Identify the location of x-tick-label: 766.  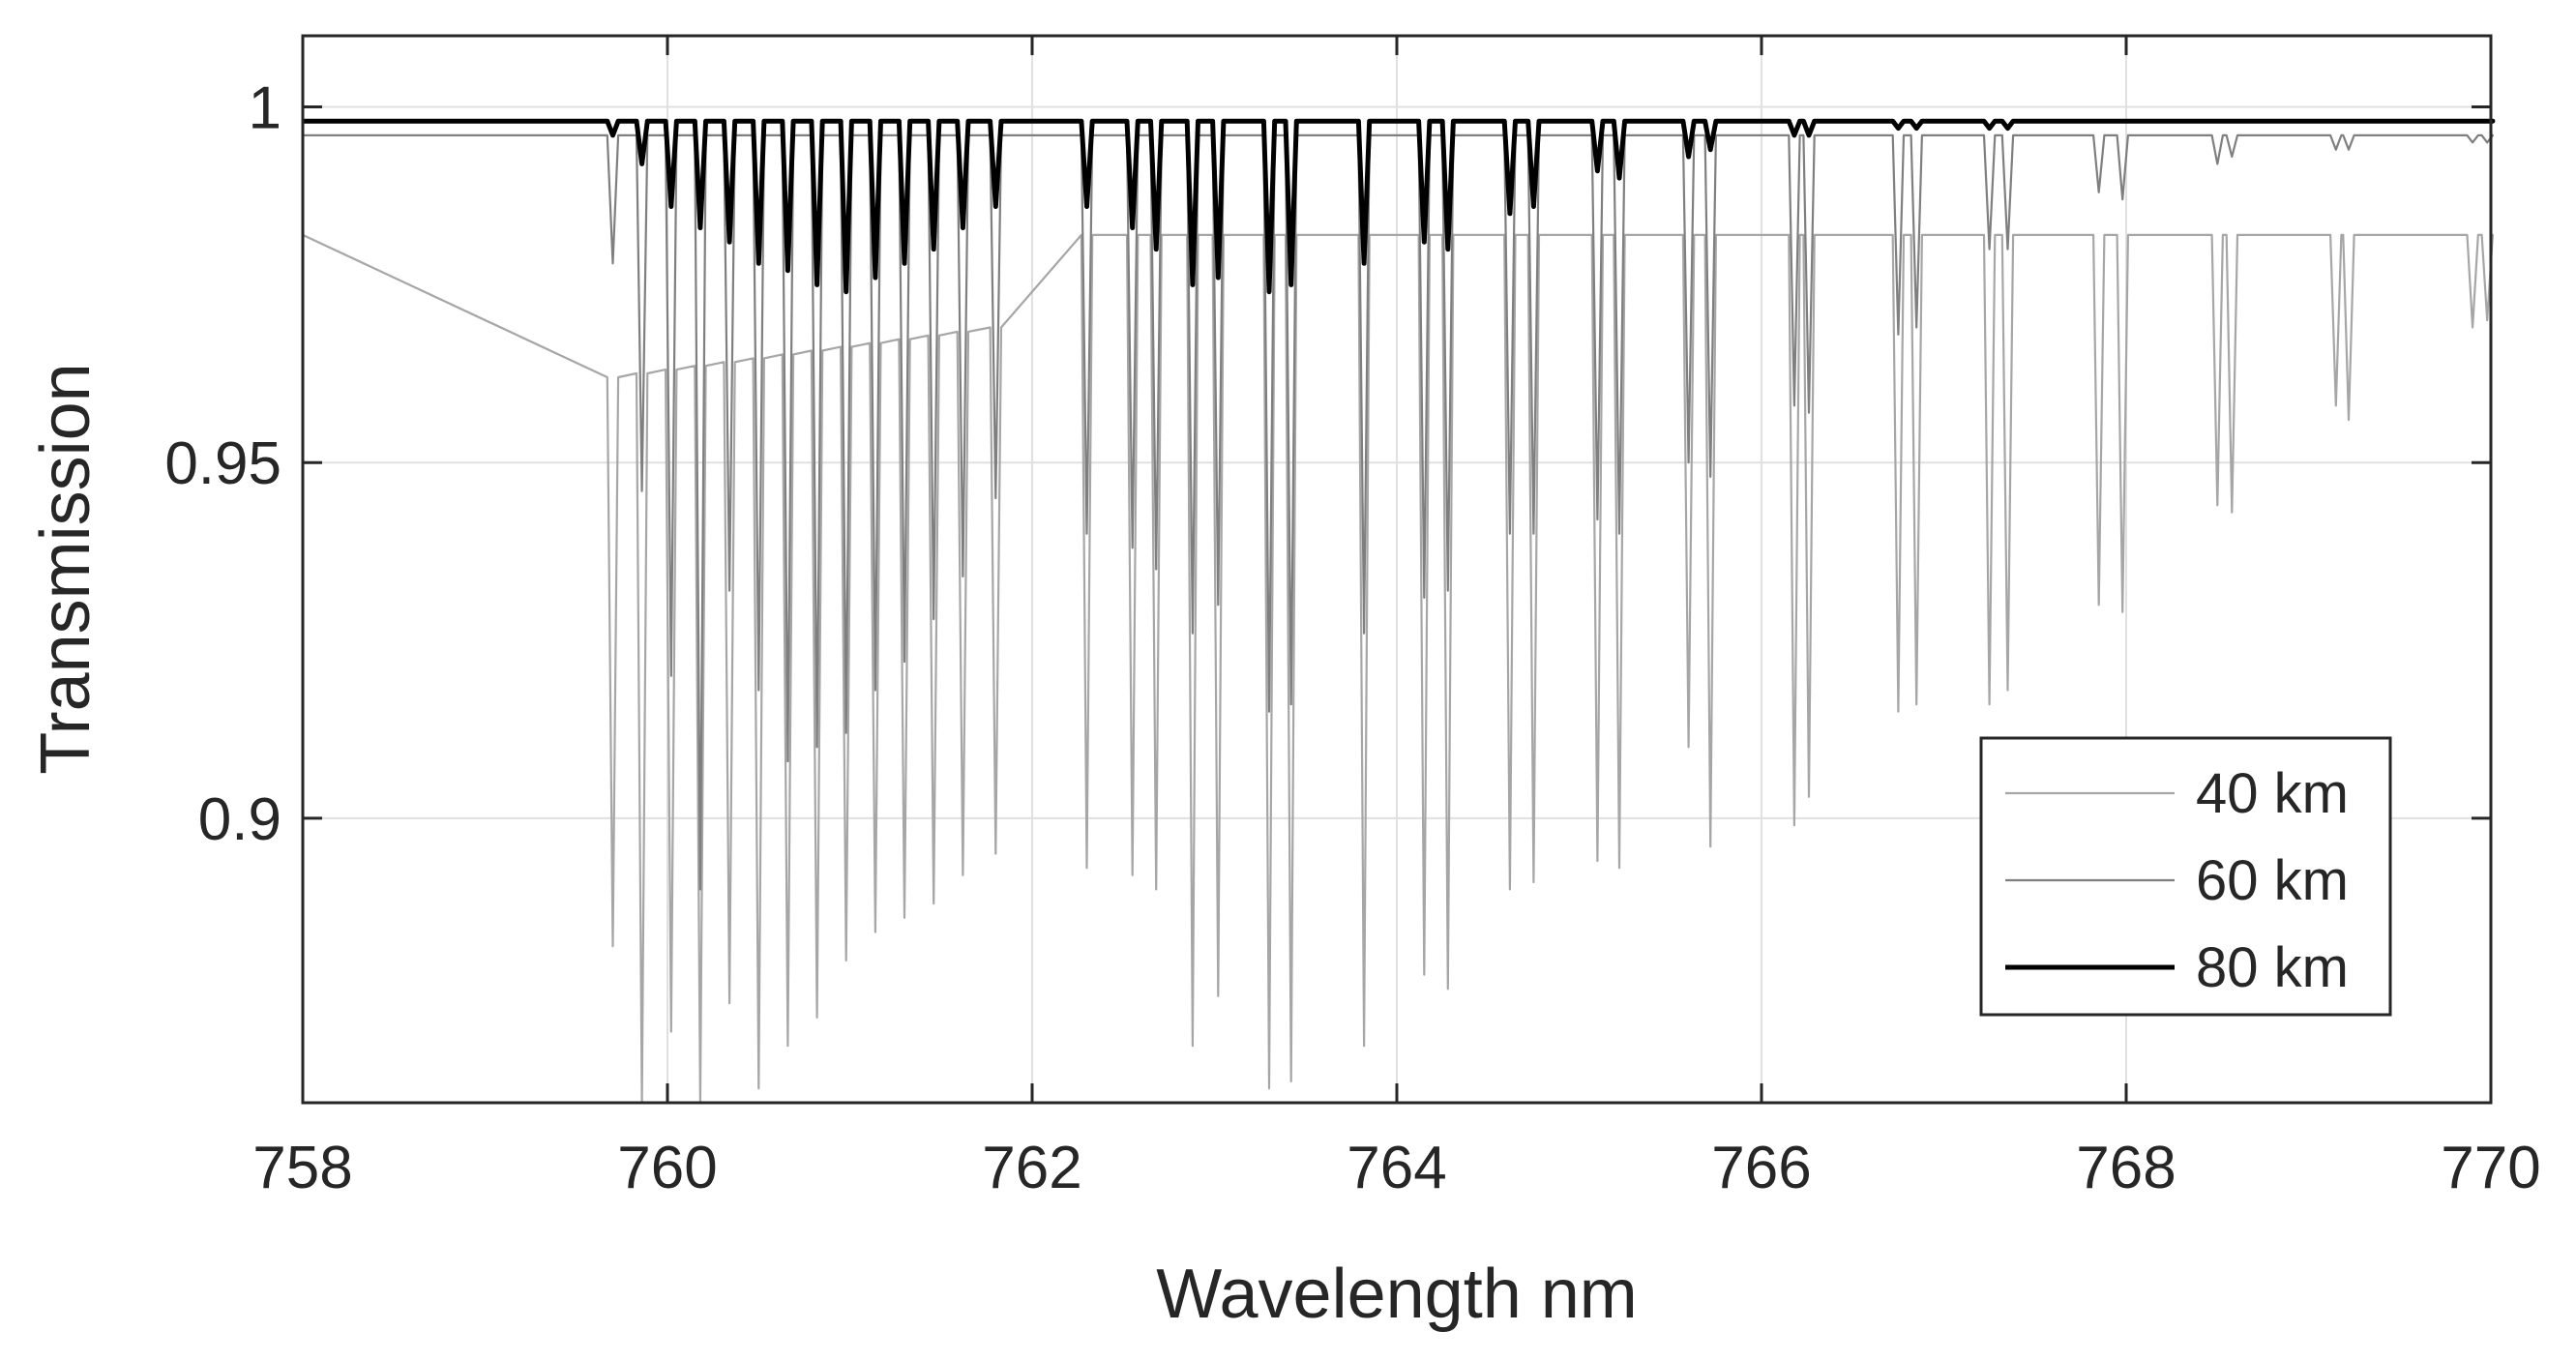
(1761, 1168).